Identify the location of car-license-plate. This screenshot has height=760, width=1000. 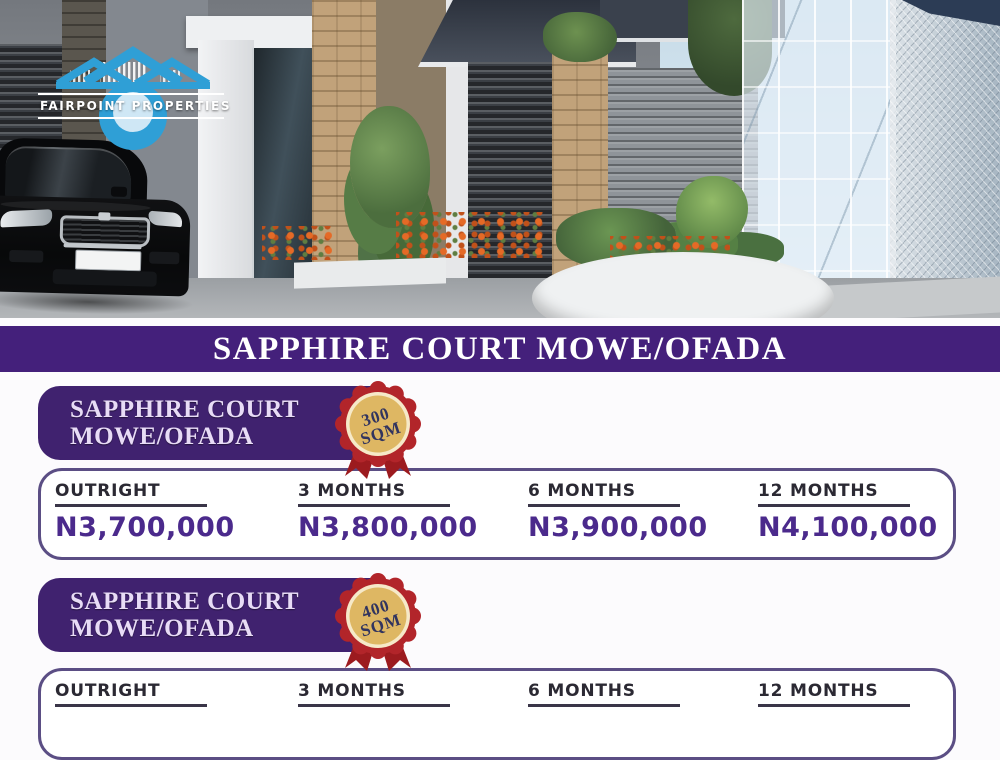
(108, 260).